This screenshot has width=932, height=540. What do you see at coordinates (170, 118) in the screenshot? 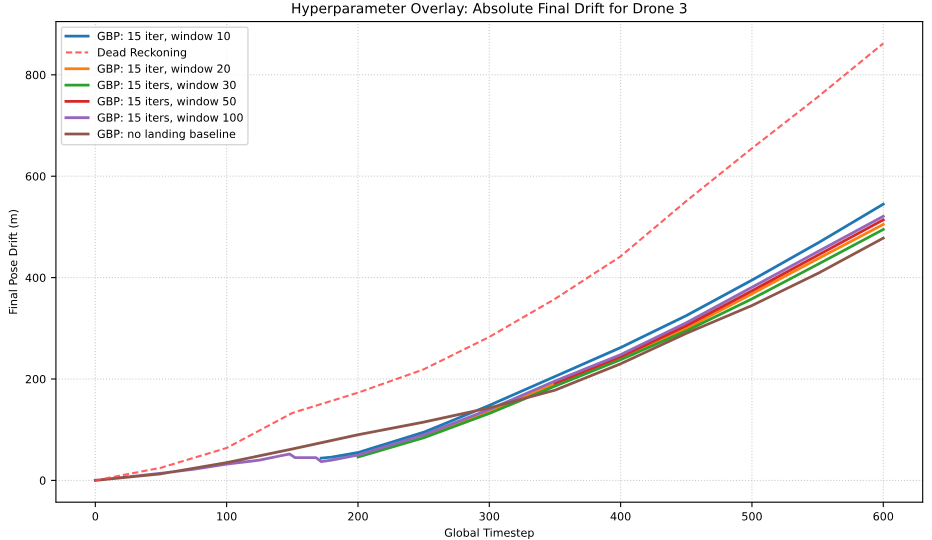
I see `legend-label: GBP: 15 iters, window 100` at bounding box center [170, 118].